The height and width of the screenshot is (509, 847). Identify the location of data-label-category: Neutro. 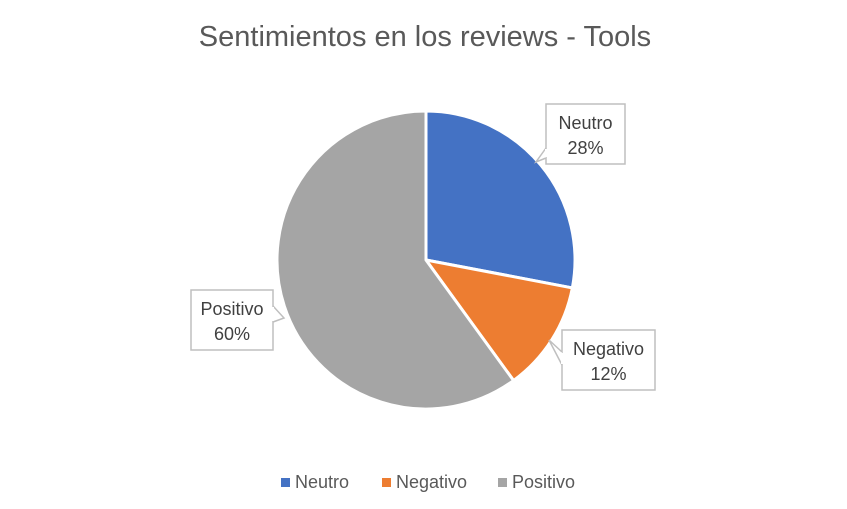
(585, 123).